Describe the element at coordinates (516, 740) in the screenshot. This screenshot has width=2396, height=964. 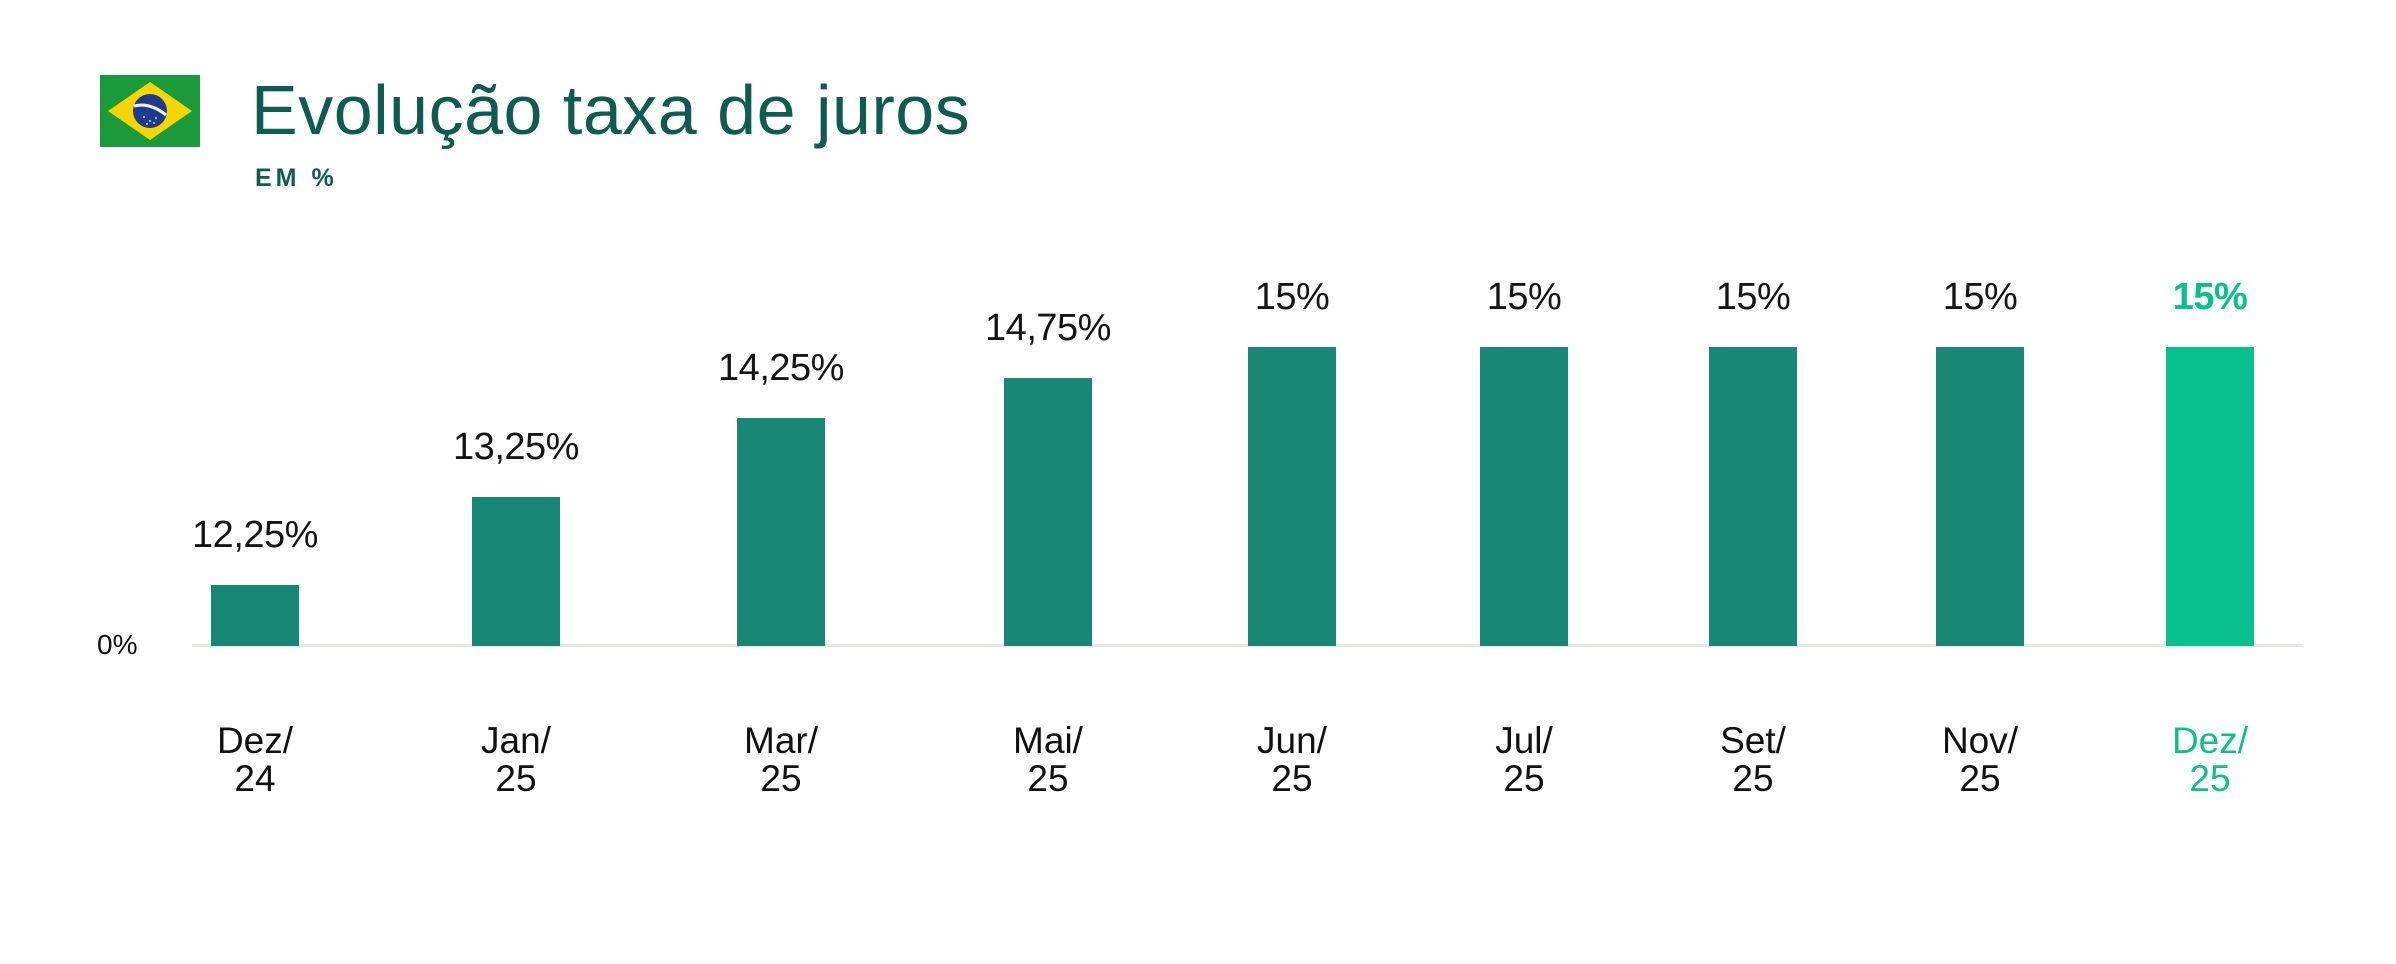
I see `x-axis-label-month: Jan/` at that location.